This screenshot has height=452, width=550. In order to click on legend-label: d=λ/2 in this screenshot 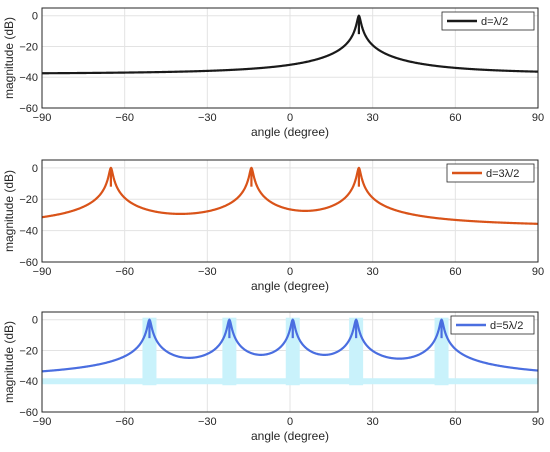, I will do `click(494, 22)`.